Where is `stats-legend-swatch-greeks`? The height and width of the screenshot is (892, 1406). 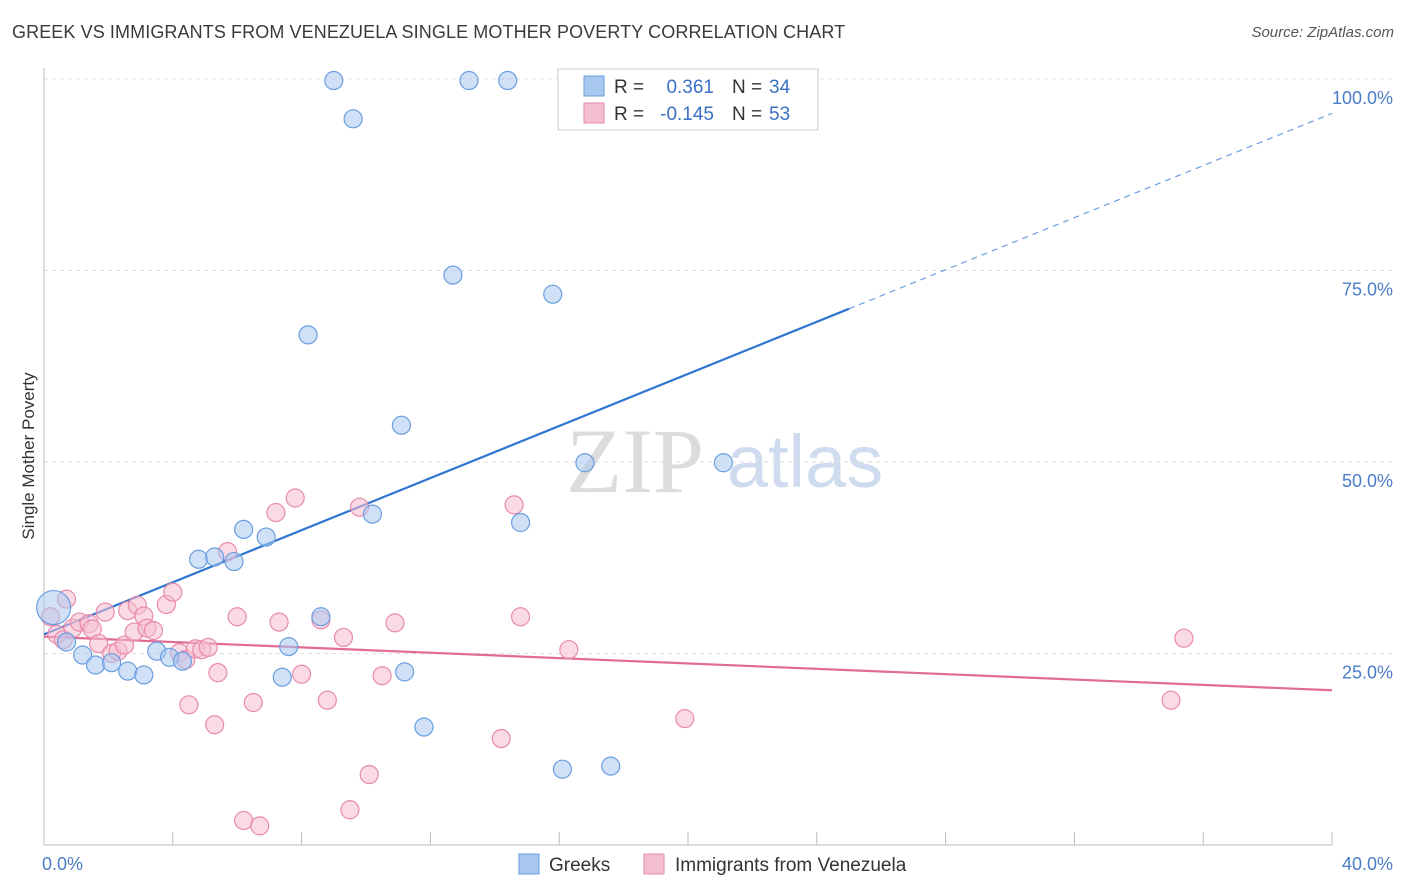 stats-legend-swatch-greeks is located at coordinates (594, 86).